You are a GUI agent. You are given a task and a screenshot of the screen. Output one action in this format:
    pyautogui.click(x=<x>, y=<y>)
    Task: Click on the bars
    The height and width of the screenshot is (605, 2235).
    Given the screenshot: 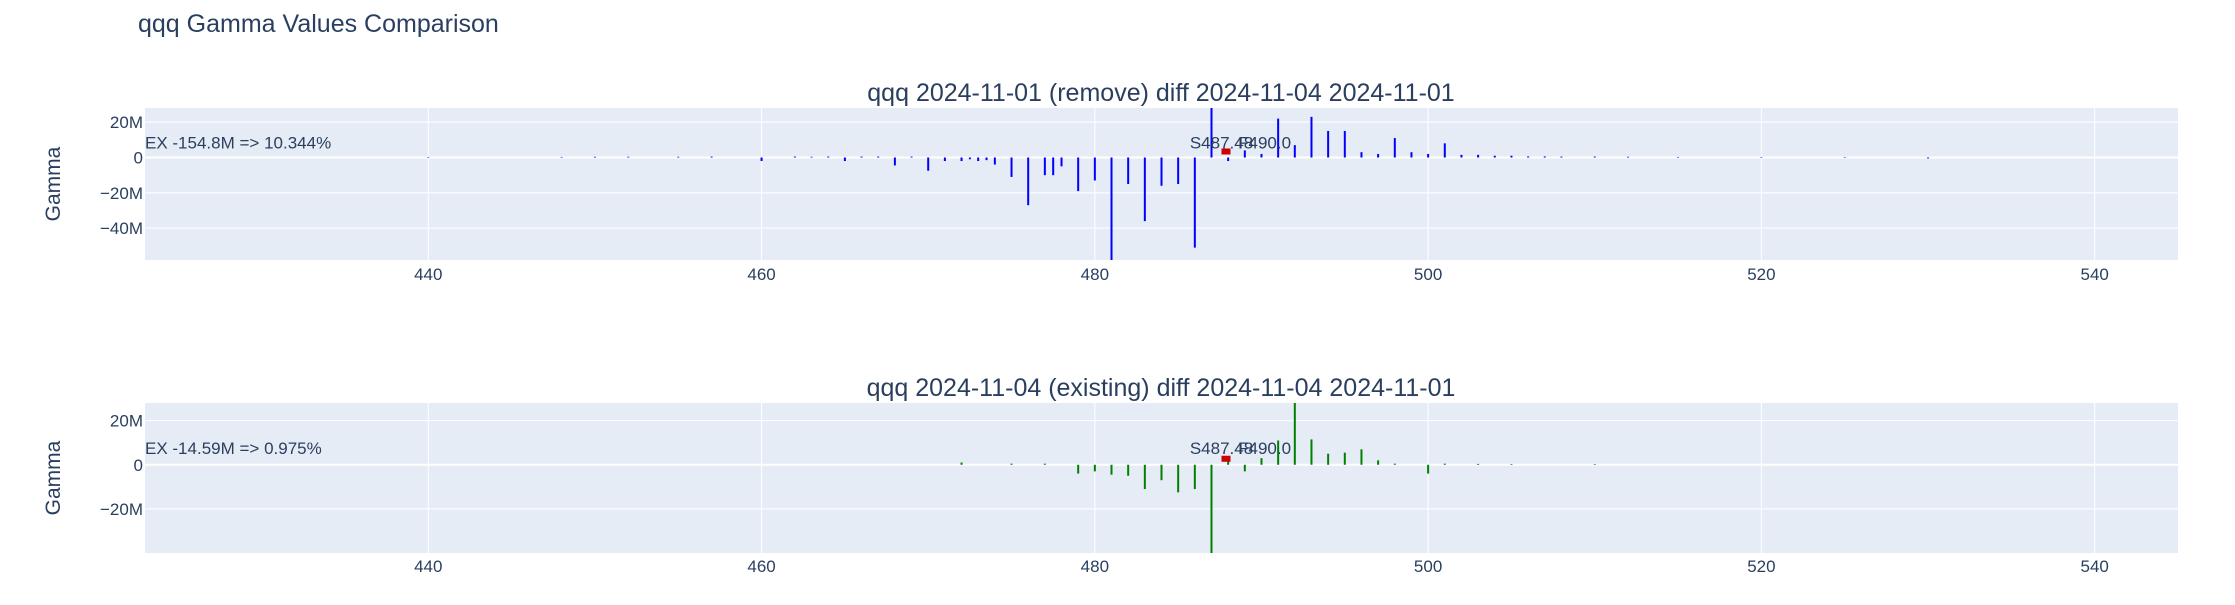 What is the action you would take?
    pyautogui.click(x=1278, y=478)
    